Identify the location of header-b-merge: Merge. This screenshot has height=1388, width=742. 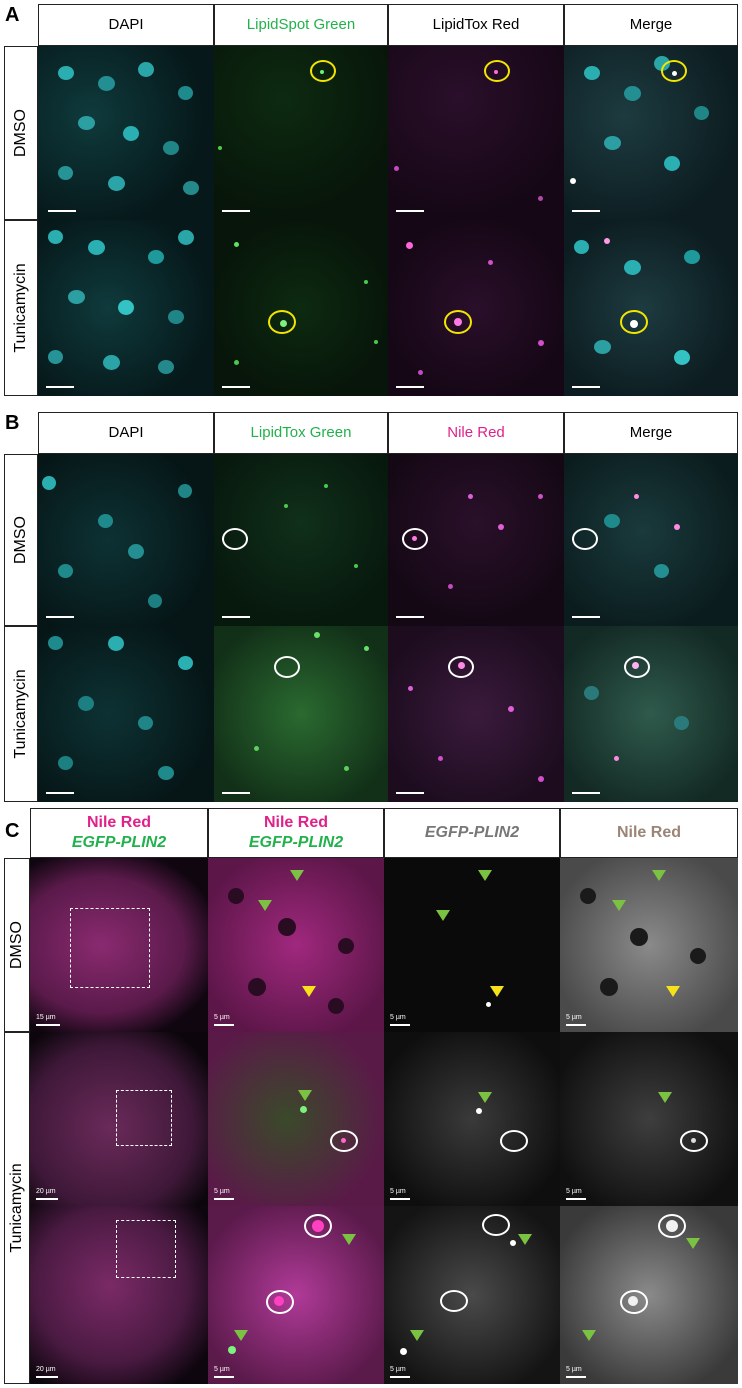
(651, 433).